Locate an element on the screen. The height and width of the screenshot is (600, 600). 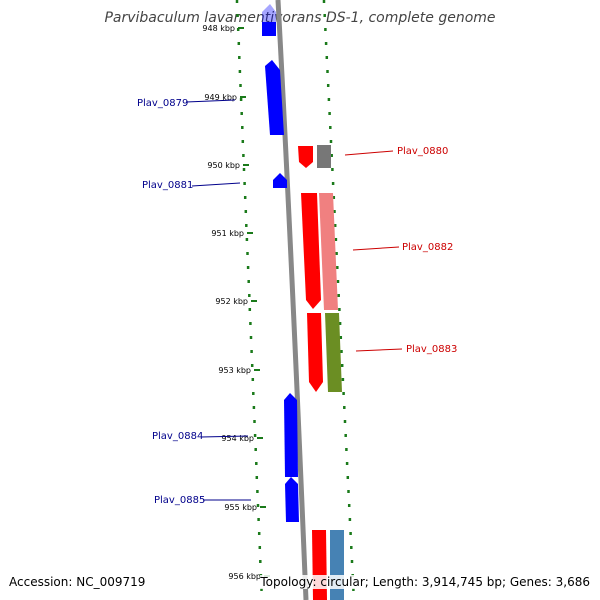
scale-tick-label: 948 kbp is located at coordinates (218, 28).